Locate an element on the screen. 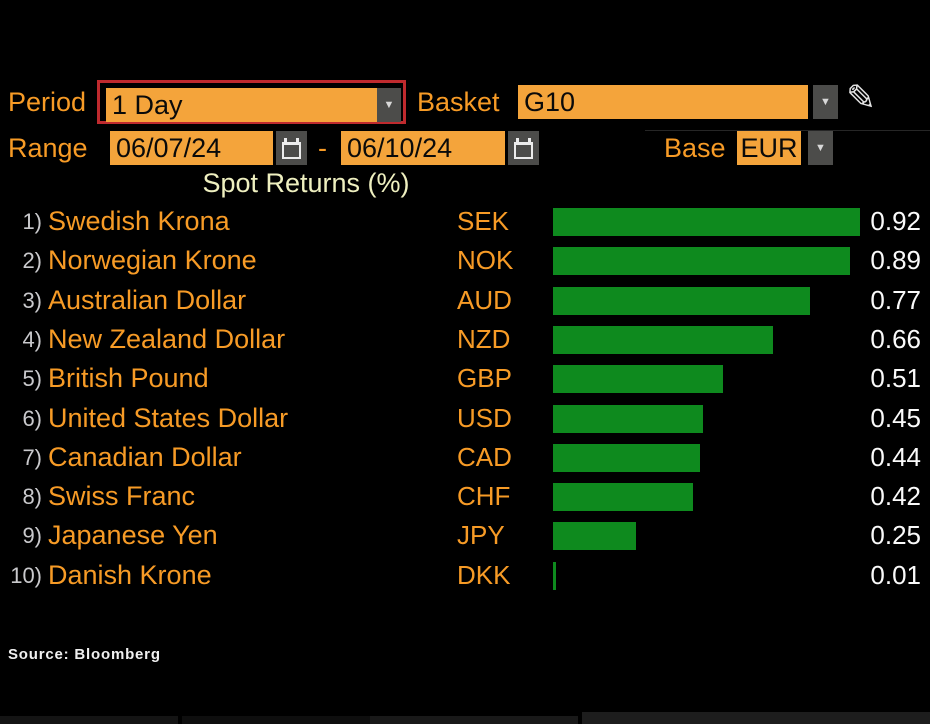  currency-row: 7) Canadian Dollar CAD 0.44 is located at coordinates (465, 457).